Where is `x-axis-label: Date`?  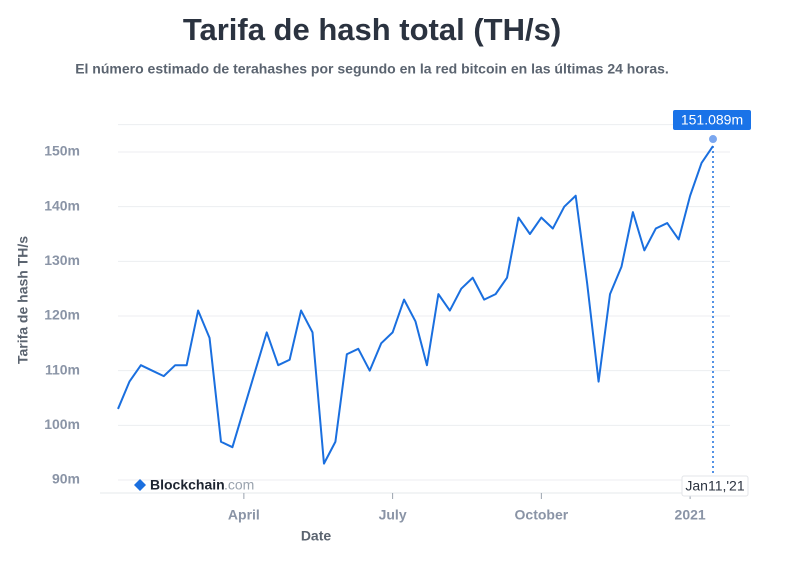
x-axis-label: Date is located at coordinates (316, 536).